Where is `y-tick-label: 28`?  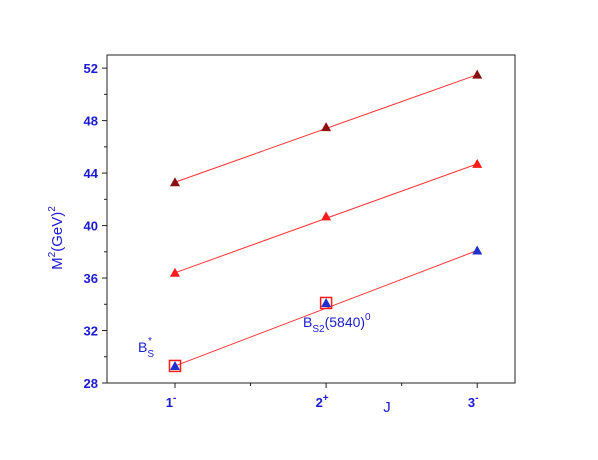
y-tick-label: 28 is located at coordinates (91, 383).